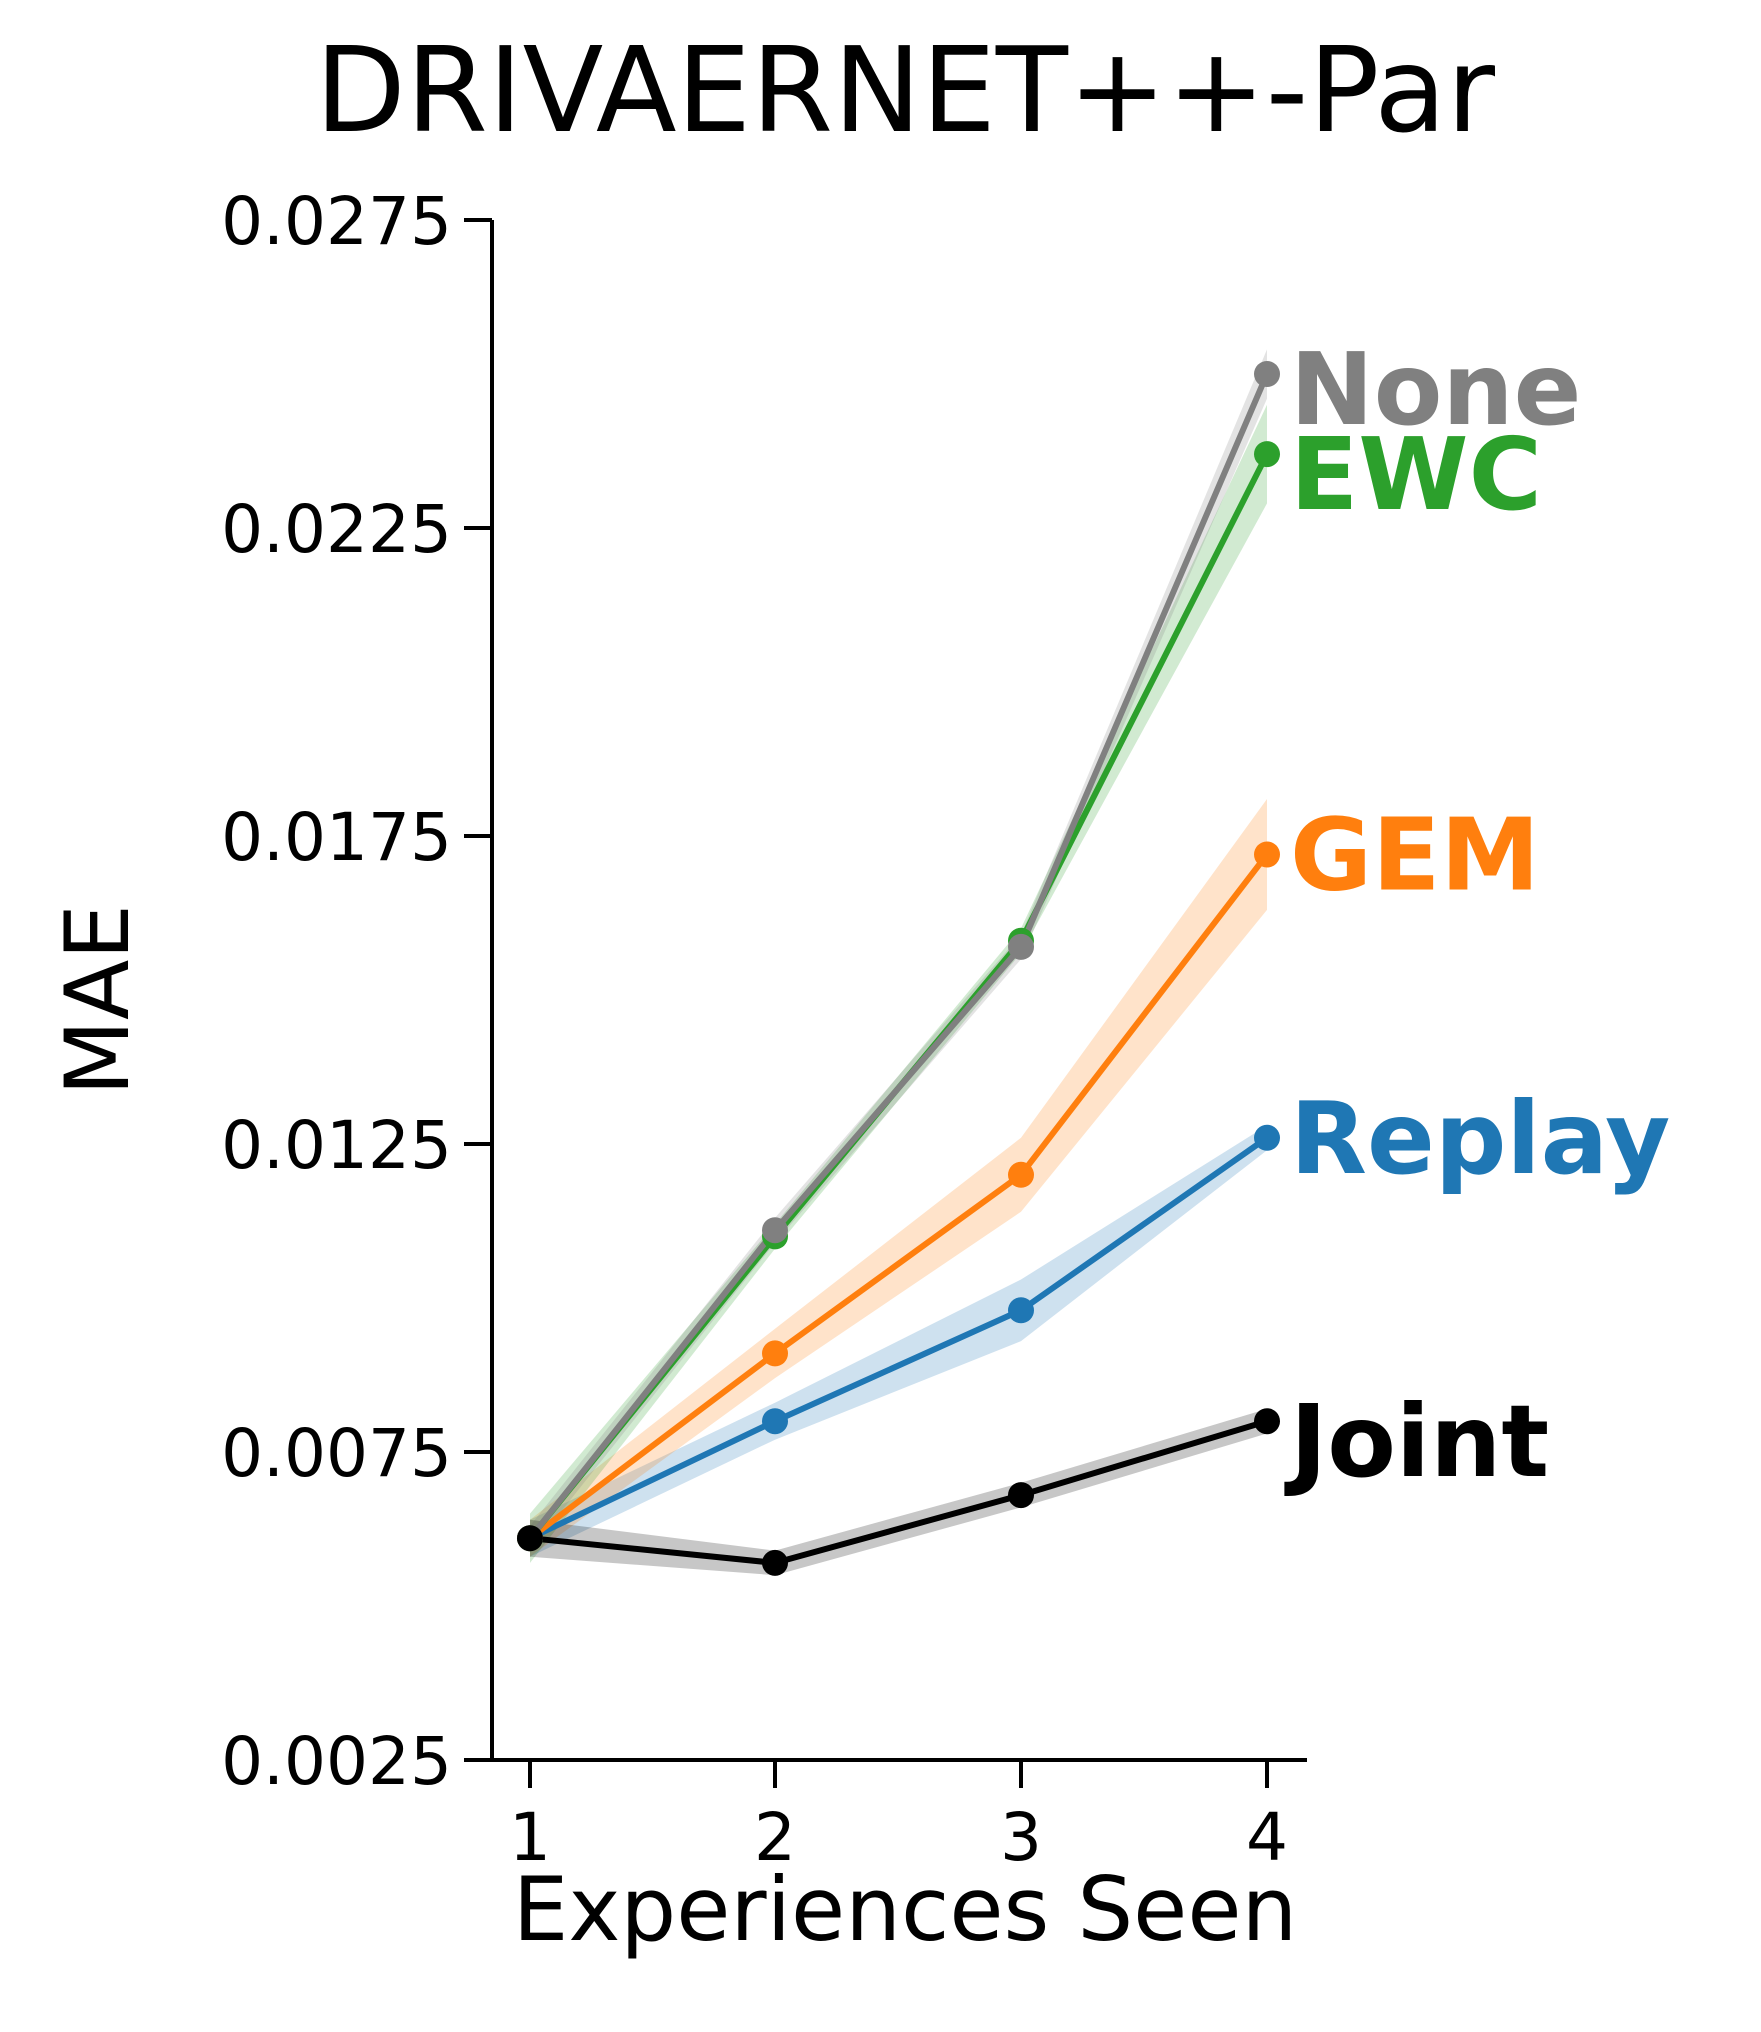 The height and width of the screenshot is (2032, 1761). I want to click on y-ticks: 0.0025 0.0075 0.0125 0.0175 0.0225 0.0275, so click(356, 991).